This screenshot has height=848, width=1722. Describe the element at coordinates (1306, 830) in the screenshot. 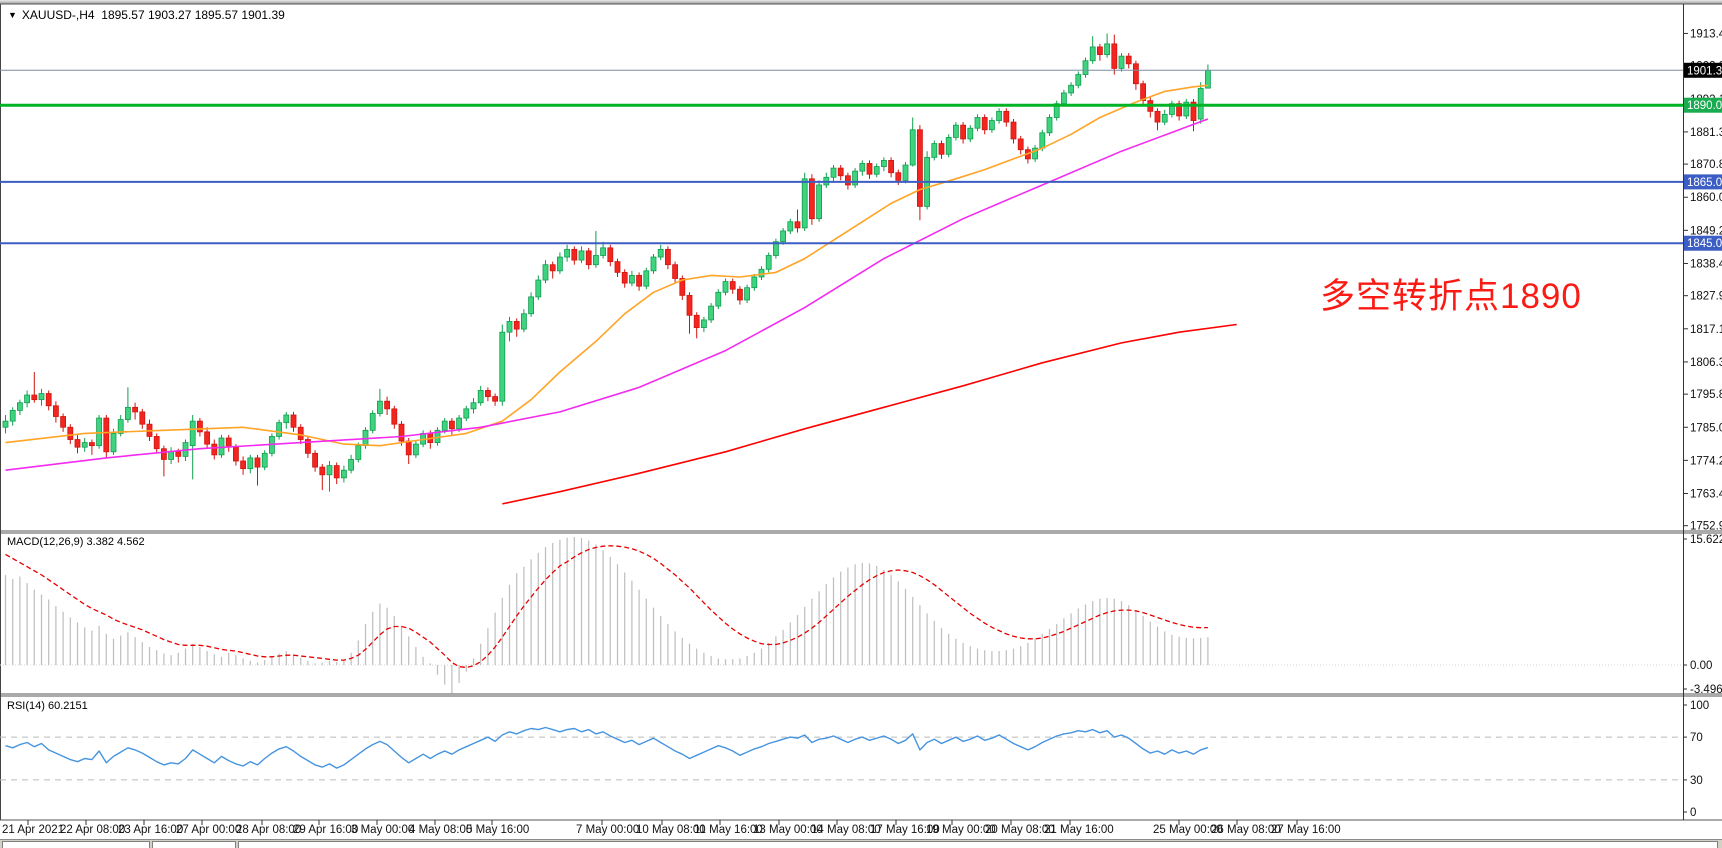

I see `svg-text: 27 May 16:00` at that location.